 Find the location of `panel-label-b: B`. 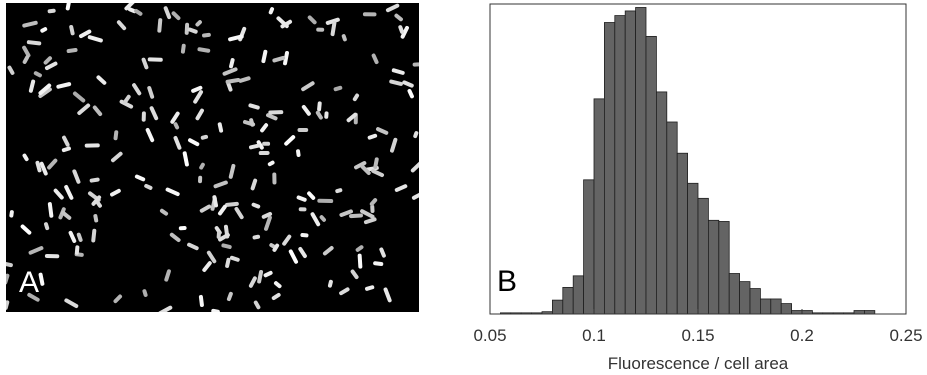

panel-label-b: B is located at coordinates (507, 281).